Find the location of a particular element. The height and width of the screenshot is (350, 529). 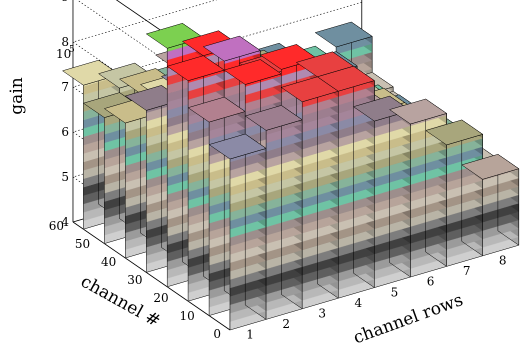

z-exponent-power: 5 is located at coordinates (72, 50).